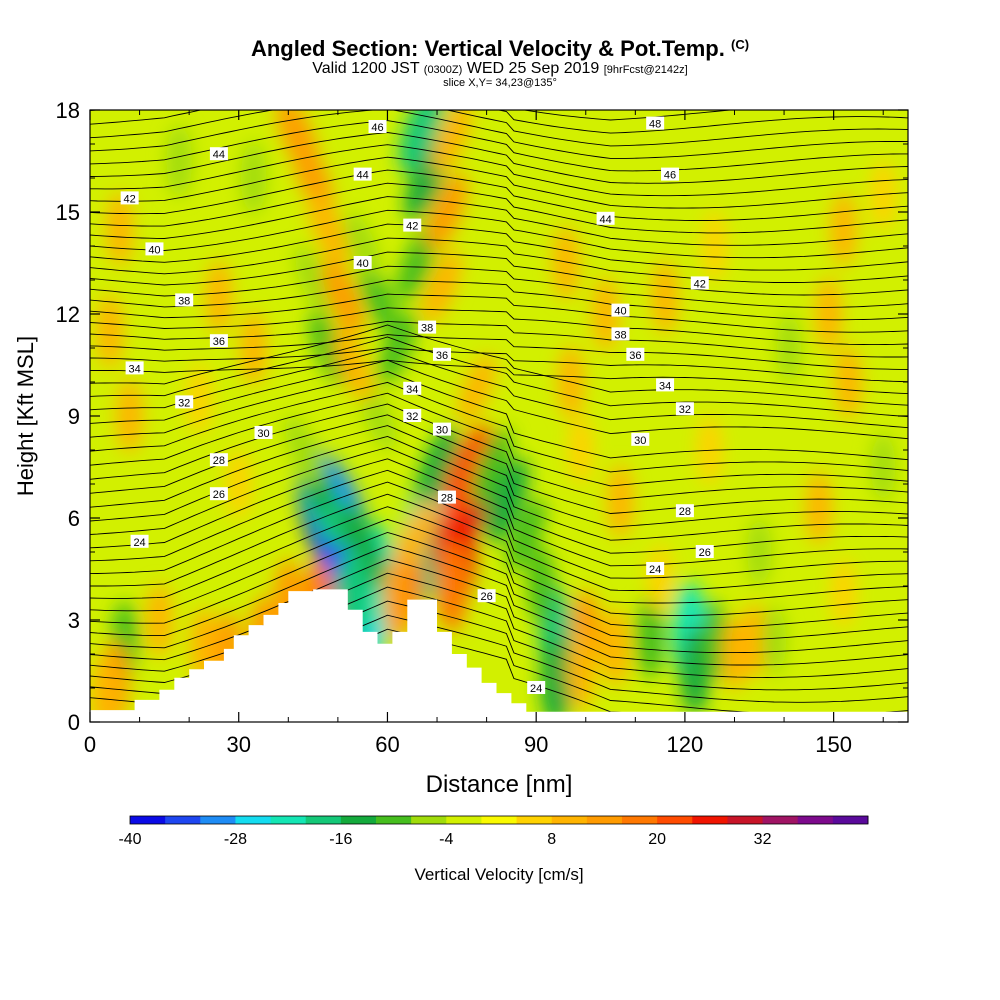 The width and height of the screenshot is (1000, 1000). I want to click on theta-contour-label: 48, so click(655, 123).